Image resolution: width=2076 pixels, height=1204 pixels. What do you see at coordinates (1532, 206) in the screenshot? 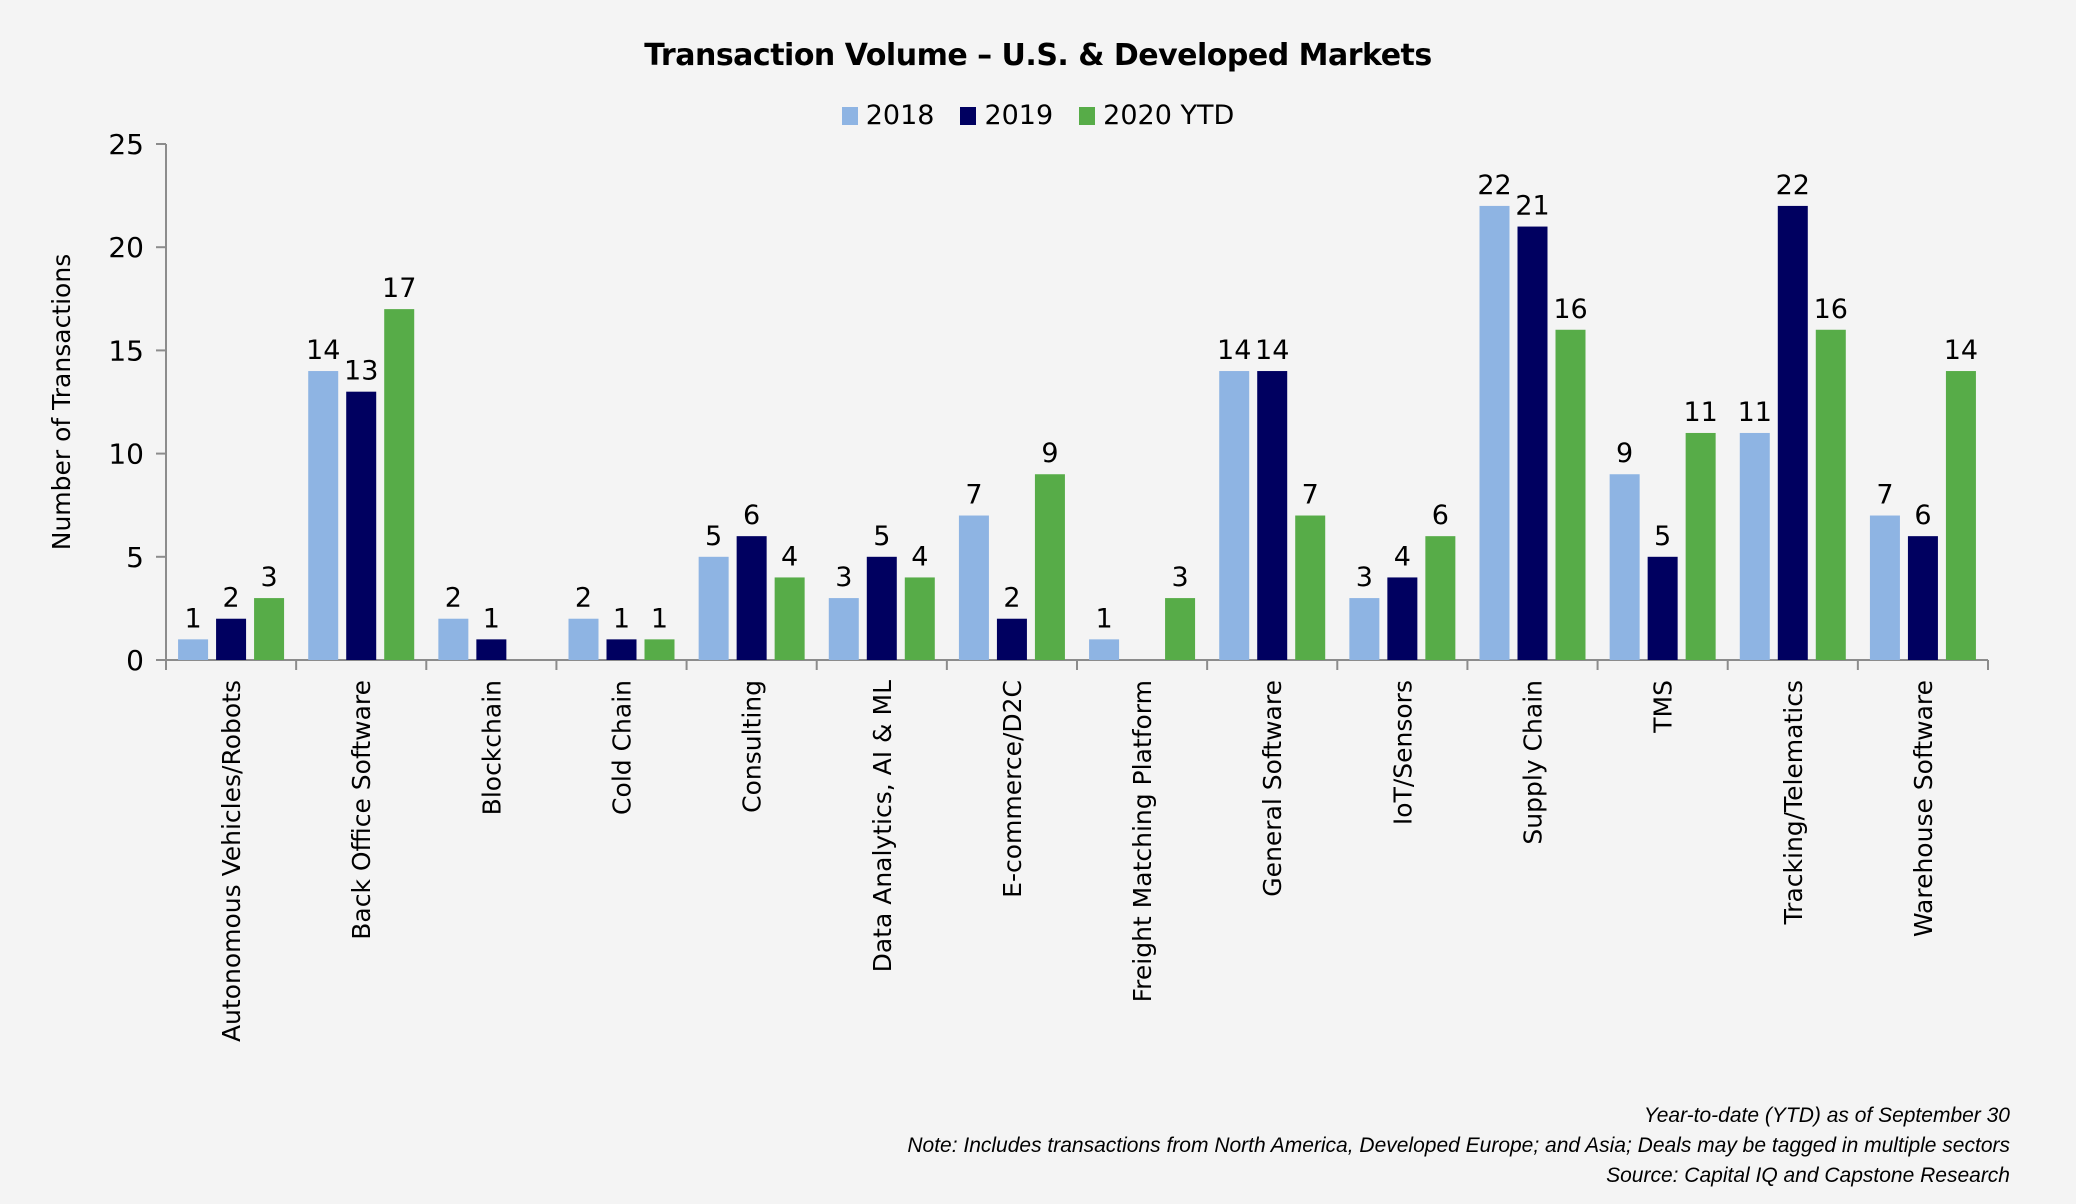
I see `data-label: 21` at bounding box center [1532, 206].